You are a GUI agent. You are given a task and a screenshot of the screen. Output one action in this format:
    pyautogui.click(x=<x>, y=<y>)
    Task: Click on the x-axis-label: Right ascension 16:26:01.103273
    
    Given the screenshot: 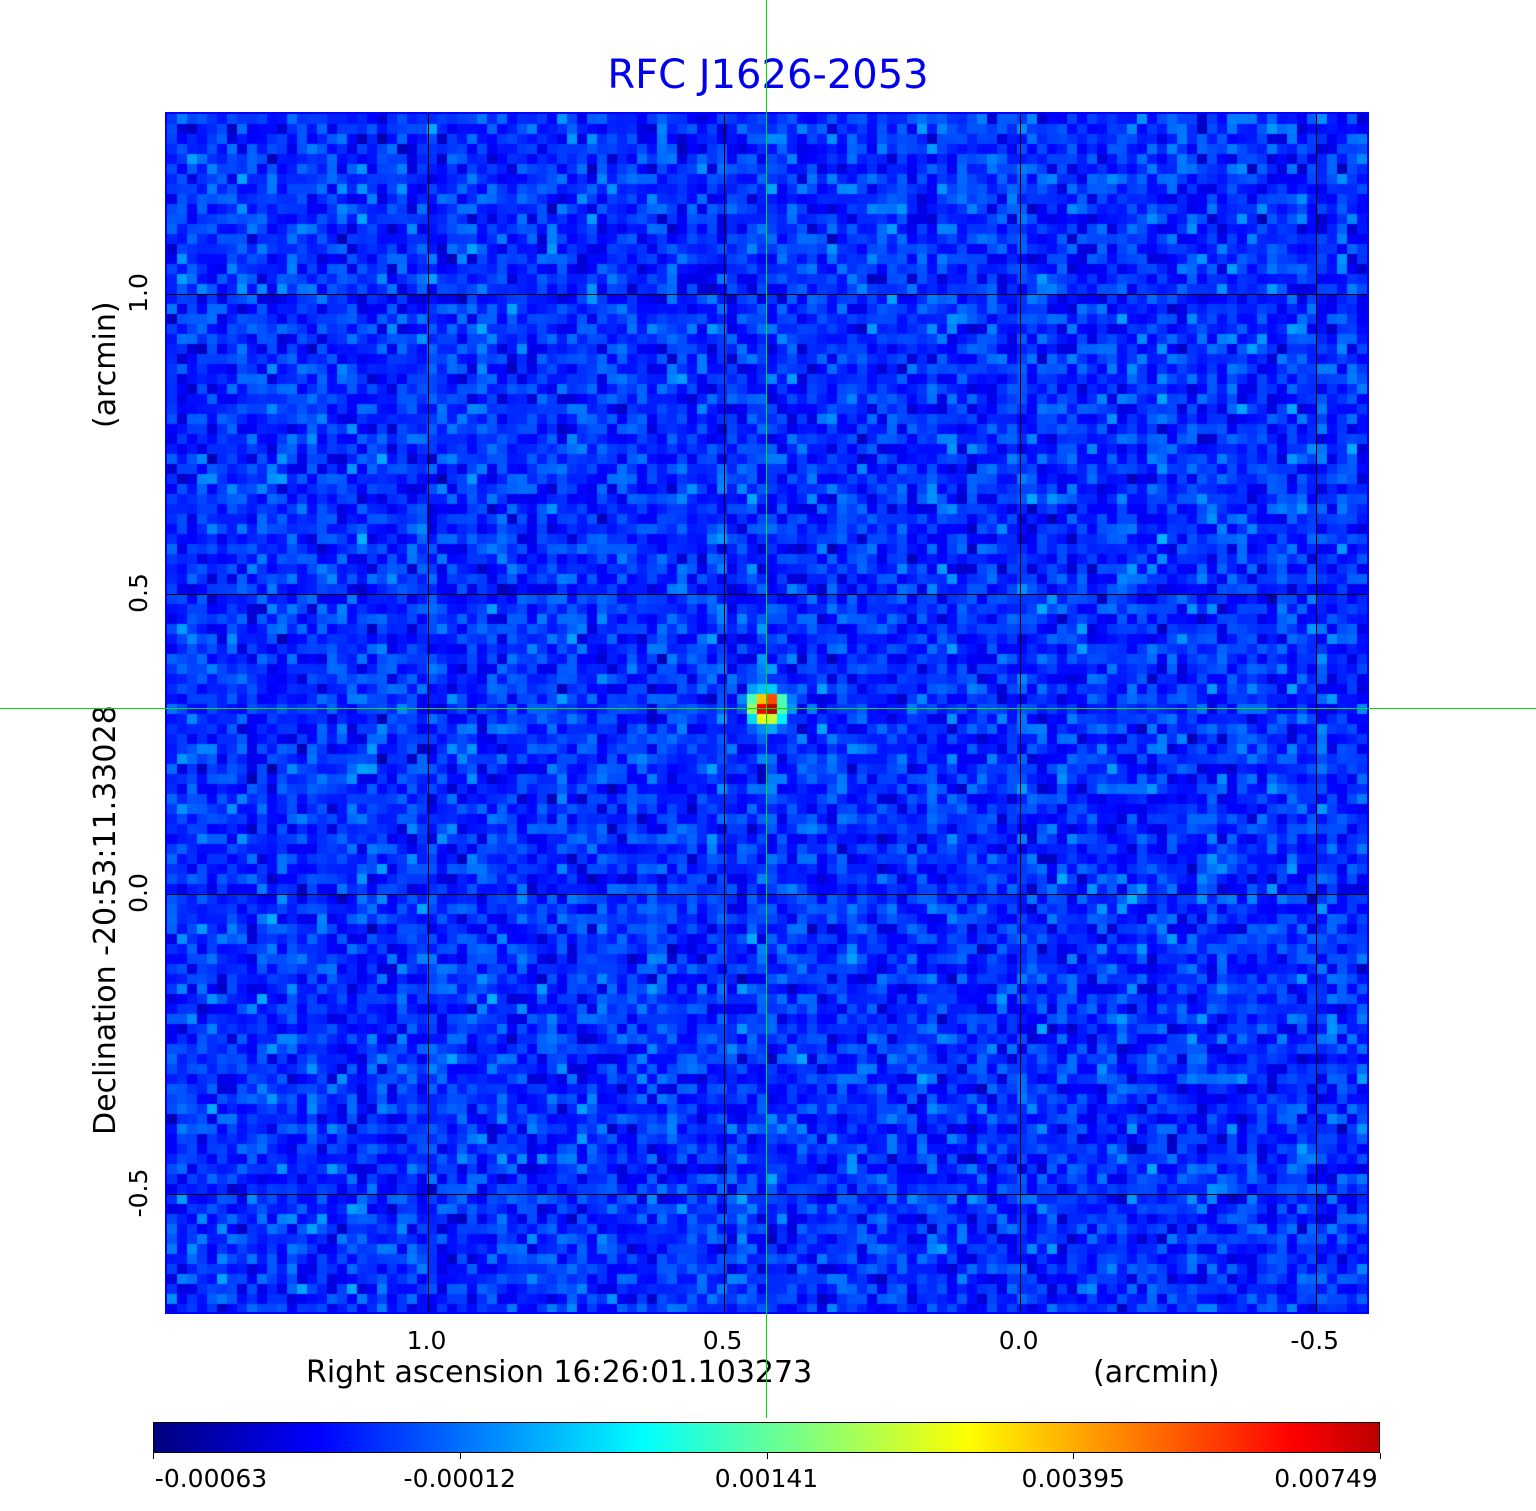 What is the action you would take?
    pyautogui.click(x=559, y=1372)
    